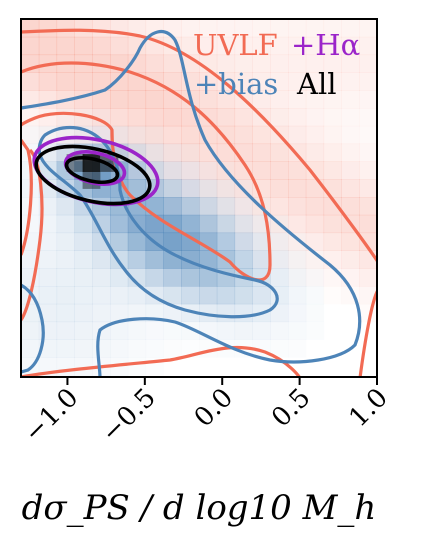  What do you see at coordinates (316, 84) in the screenshot?
I see `legend-label-all: All` at bounding box center [316, 84].